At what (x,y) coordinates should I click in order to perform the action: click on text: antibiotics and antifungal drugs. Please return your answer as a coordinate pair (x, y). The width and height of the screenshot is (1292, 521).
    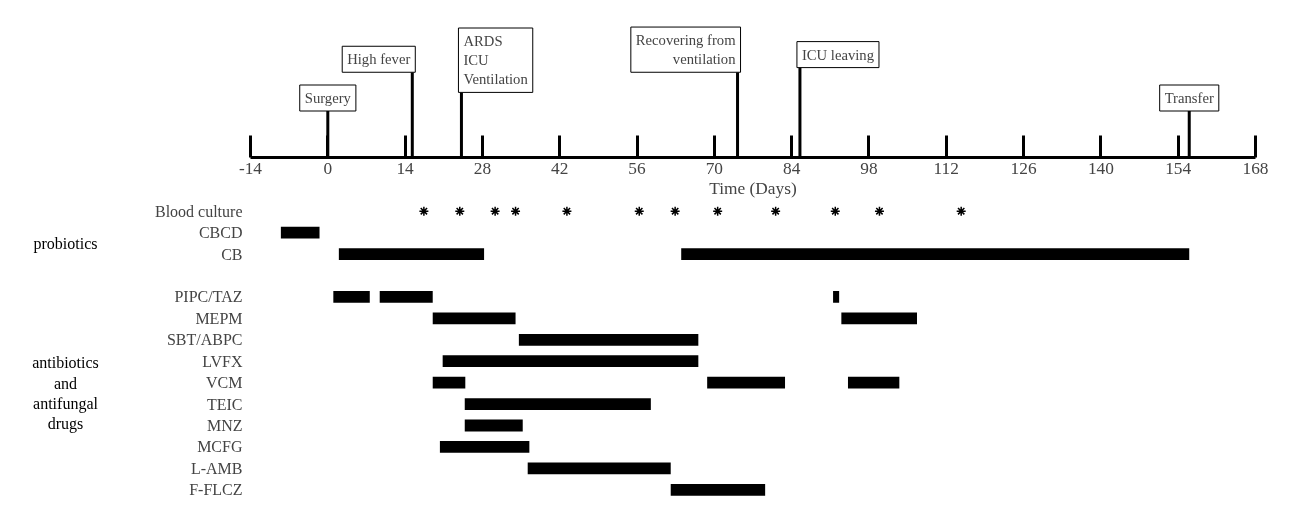
    Looking at the image, I should click on (65, 394).